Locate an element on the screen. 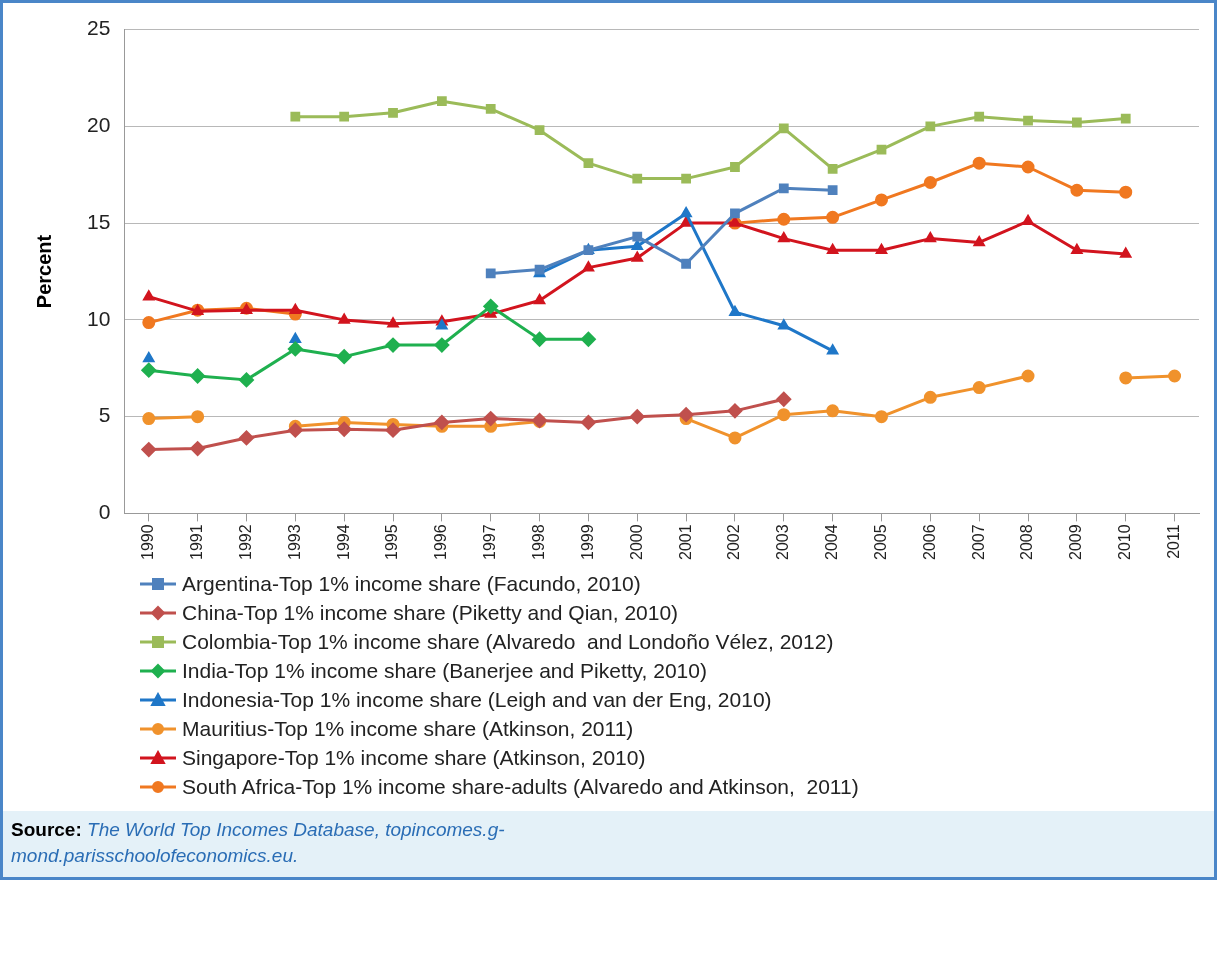  y-tick-label: 0 is located at coordinates (104, 512).